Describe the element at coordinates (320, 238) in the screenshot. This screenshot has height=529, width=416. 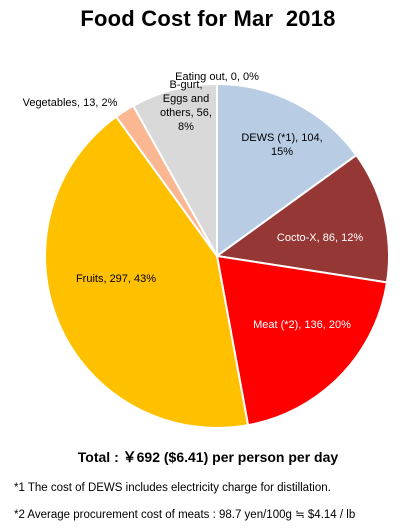
I see `data-label-cocto-x: Cocto-X, 86, 12%` at that location.